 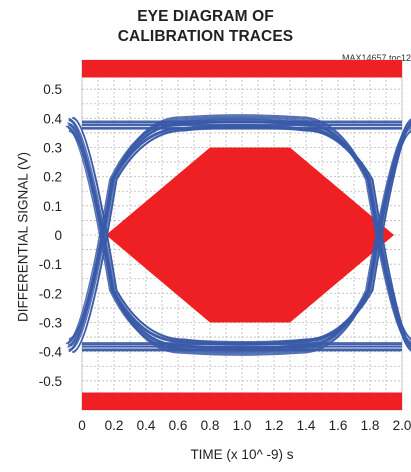 I want to click on figure-code: MAX14657 toc12, so click(x=376, y=58).